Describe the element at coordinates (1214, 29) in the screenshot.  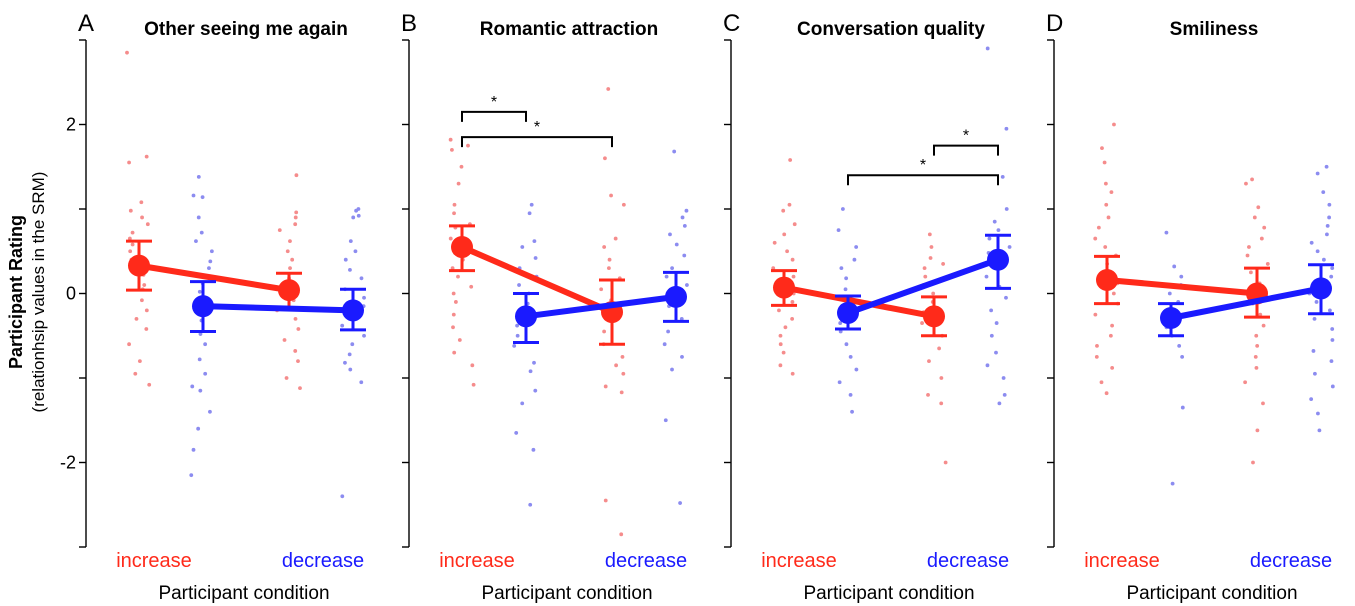
I see `panel-title: Smiliness` at that location.